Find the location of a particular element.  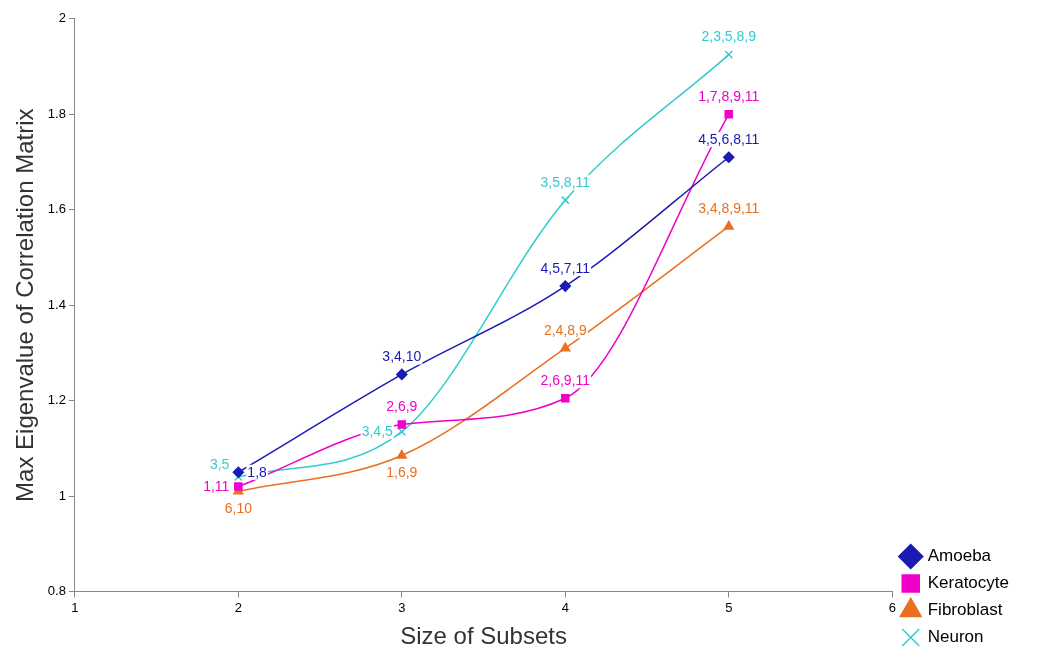

annotation: 6,10 is located at coordinates (238, 508).